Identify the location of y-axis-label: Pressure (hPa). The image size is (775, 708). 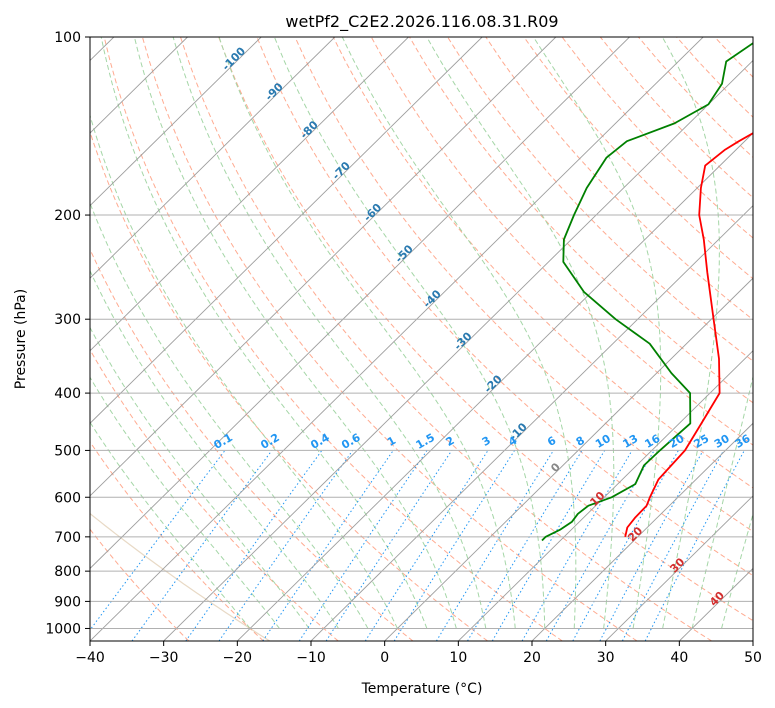
(21, 339).